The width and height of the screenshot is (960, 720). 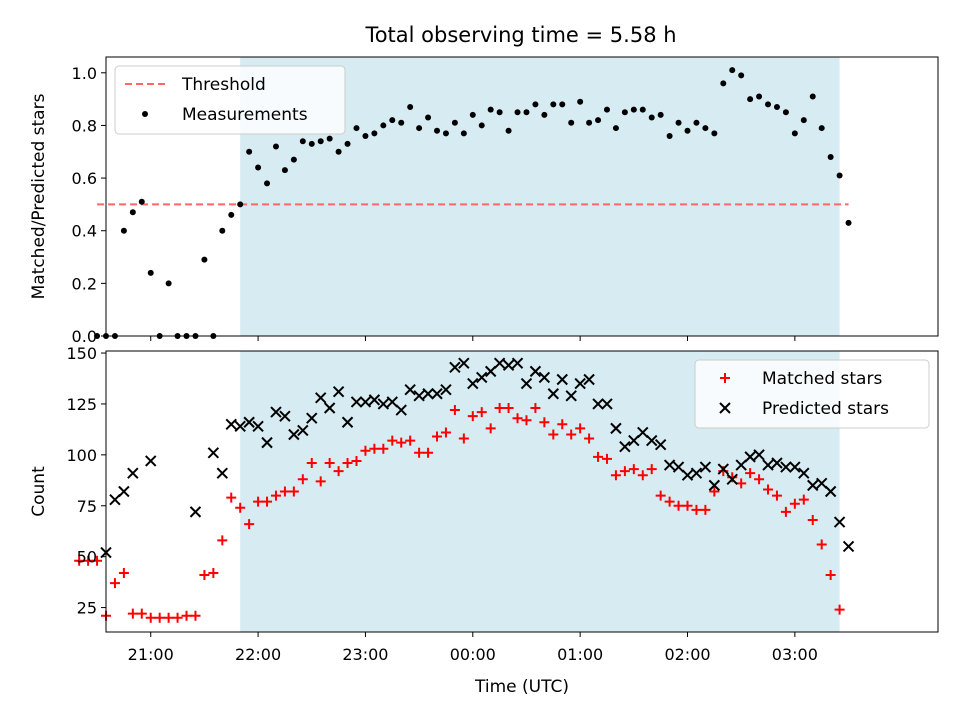 I want to click on x-tick-label: 02:00, so click(x=687, y=654).